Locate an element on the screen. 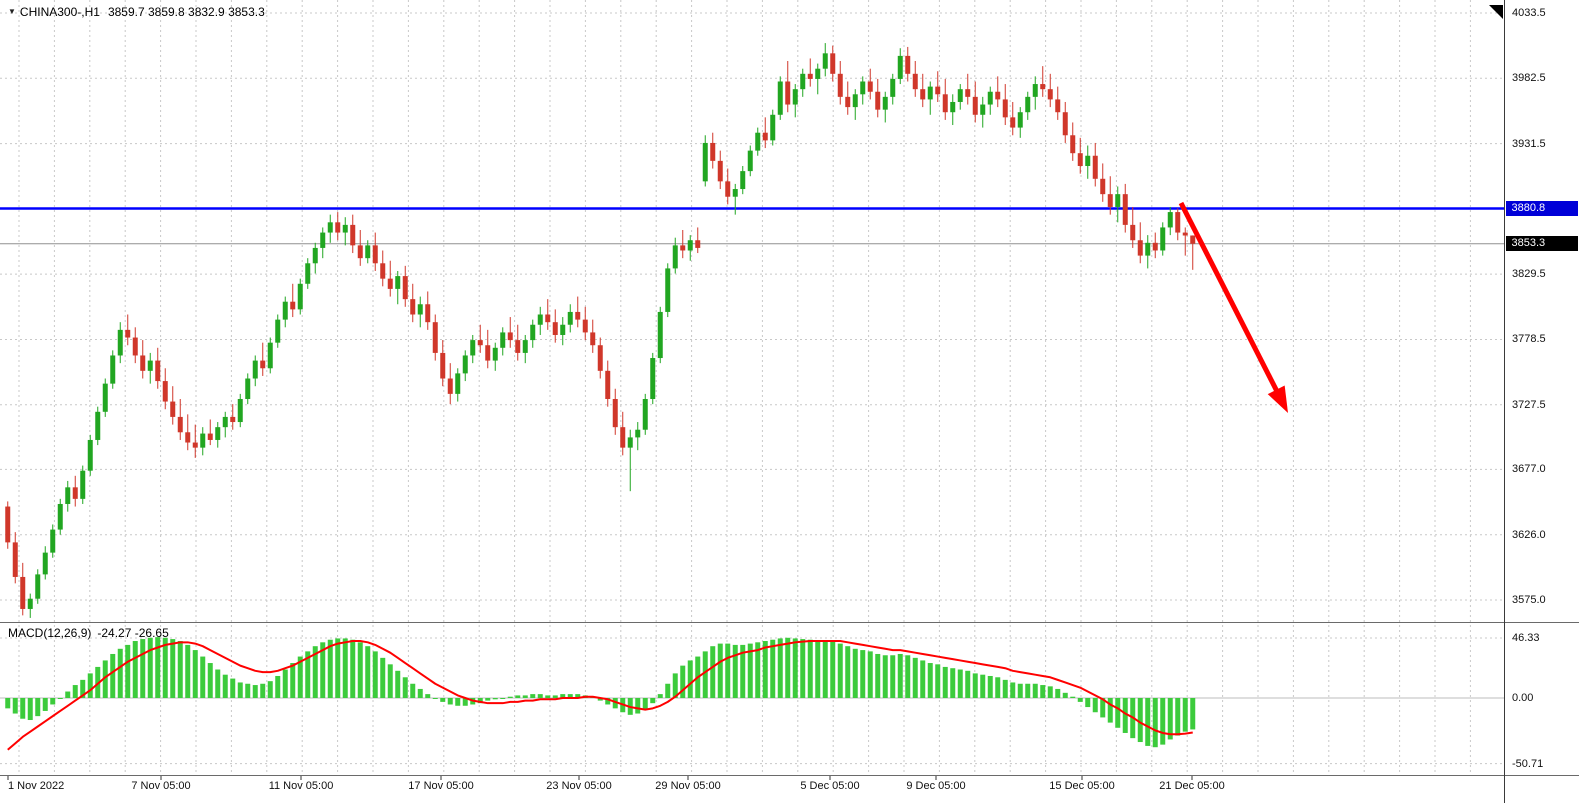  symbol-info: ▼ CHINA300-,H1 3859.7 3859.8 3832.9 3853.3 is located at coordinates (136, 12).